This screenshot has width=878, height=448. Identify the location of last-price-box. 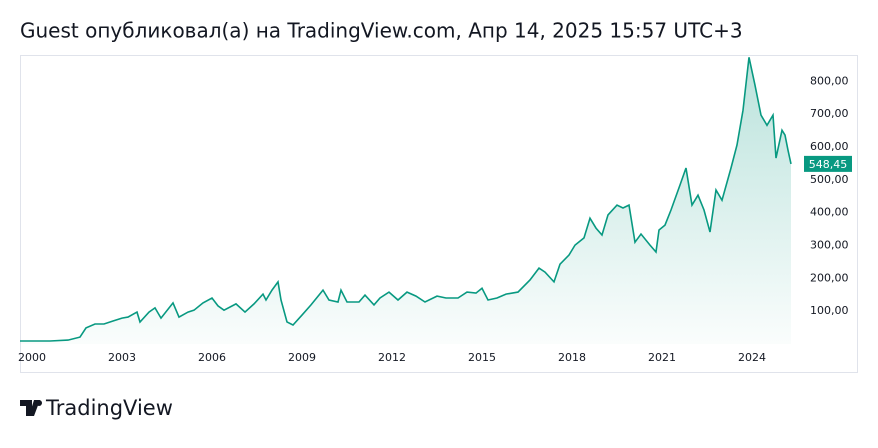
(828, 163).